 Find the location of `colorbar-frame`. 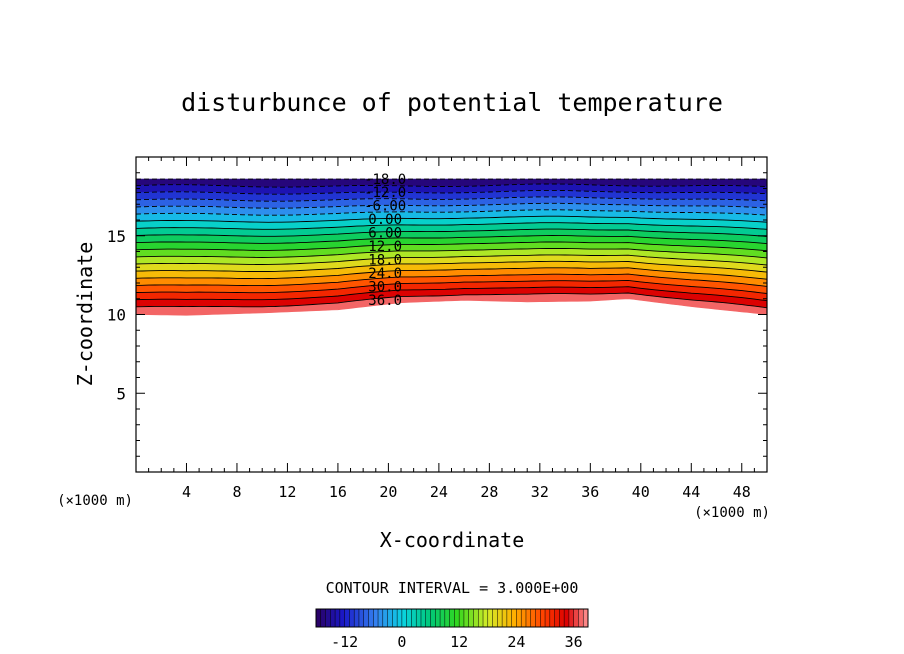

colorbar-frame is located at coordinates (452, 618).